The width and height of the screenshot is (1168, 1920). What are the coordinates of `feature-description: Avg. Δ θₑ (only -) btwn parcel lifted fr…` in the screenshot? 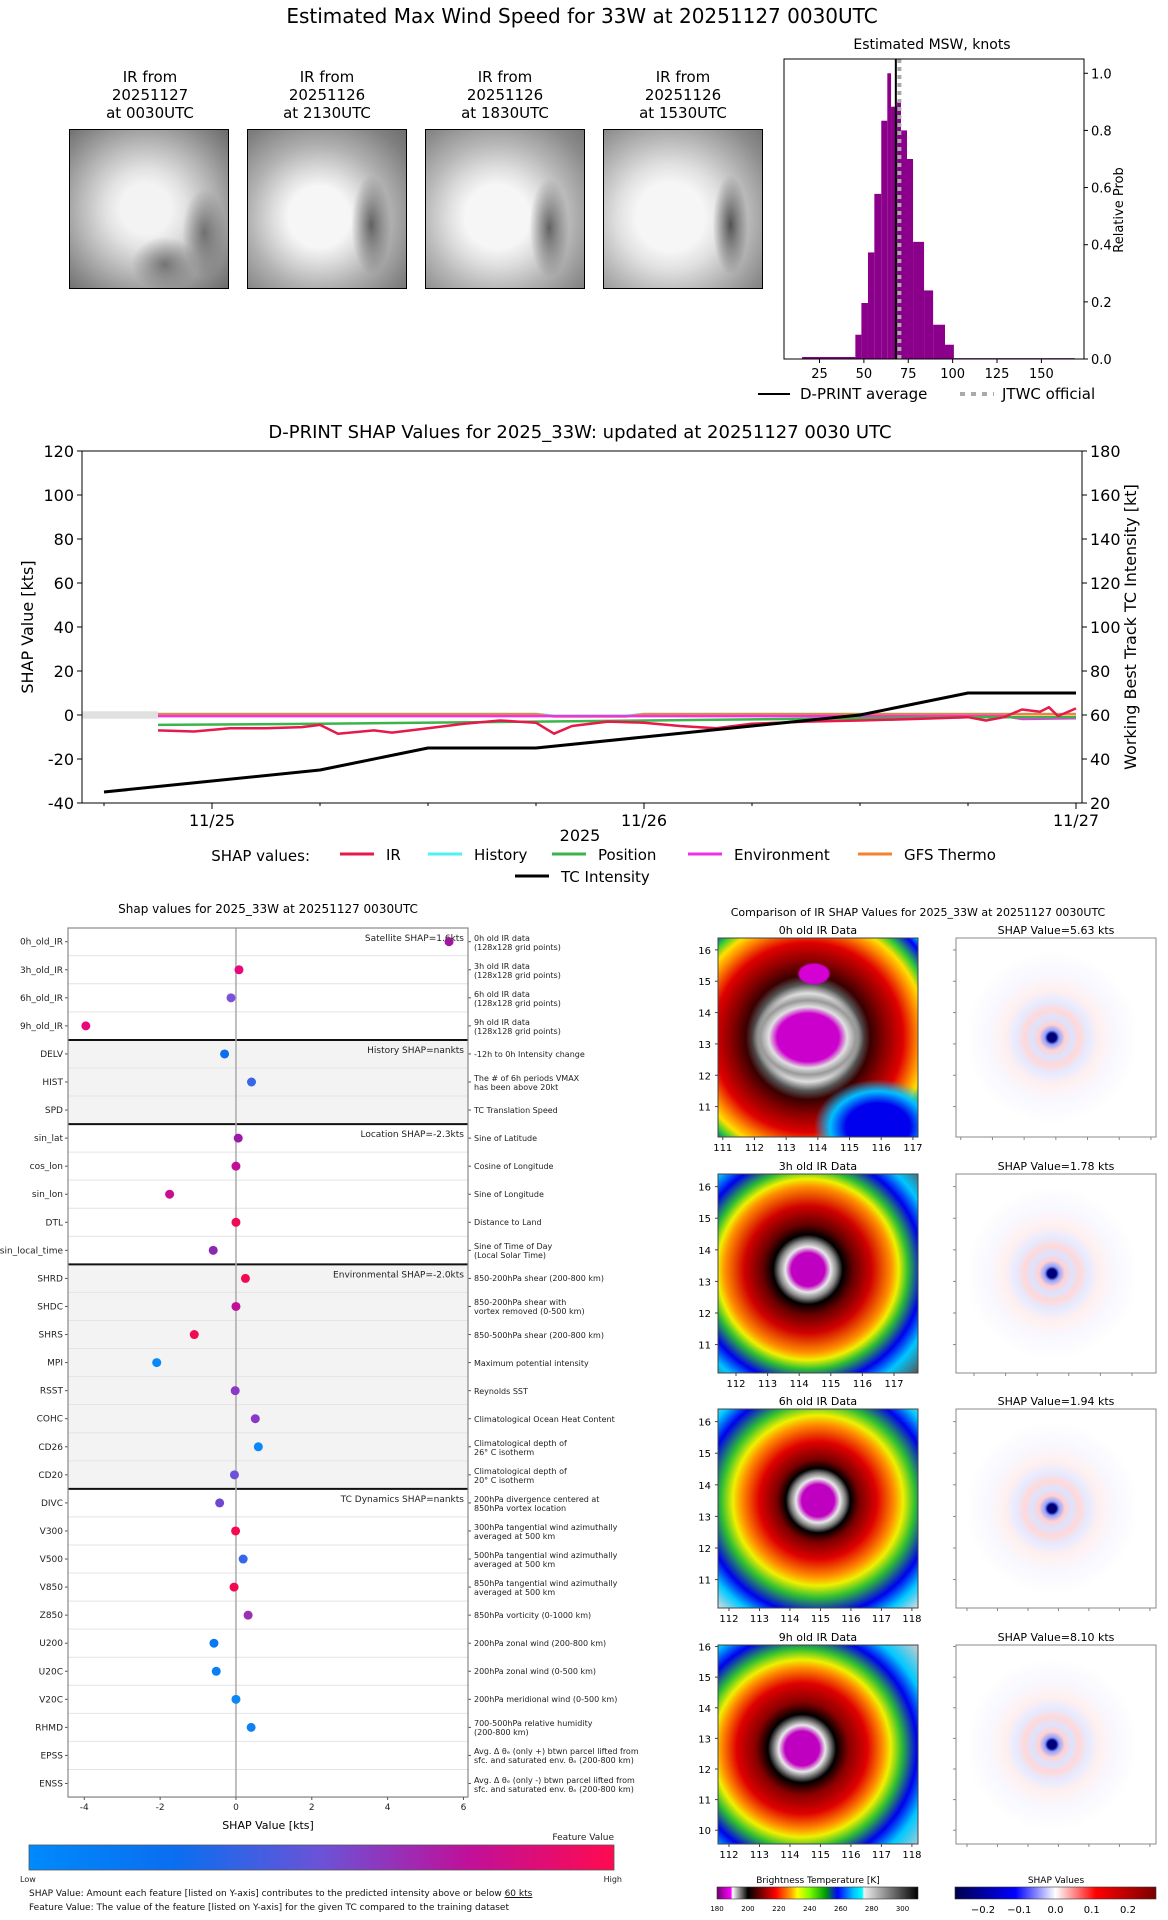 It's located at (554, 1784).